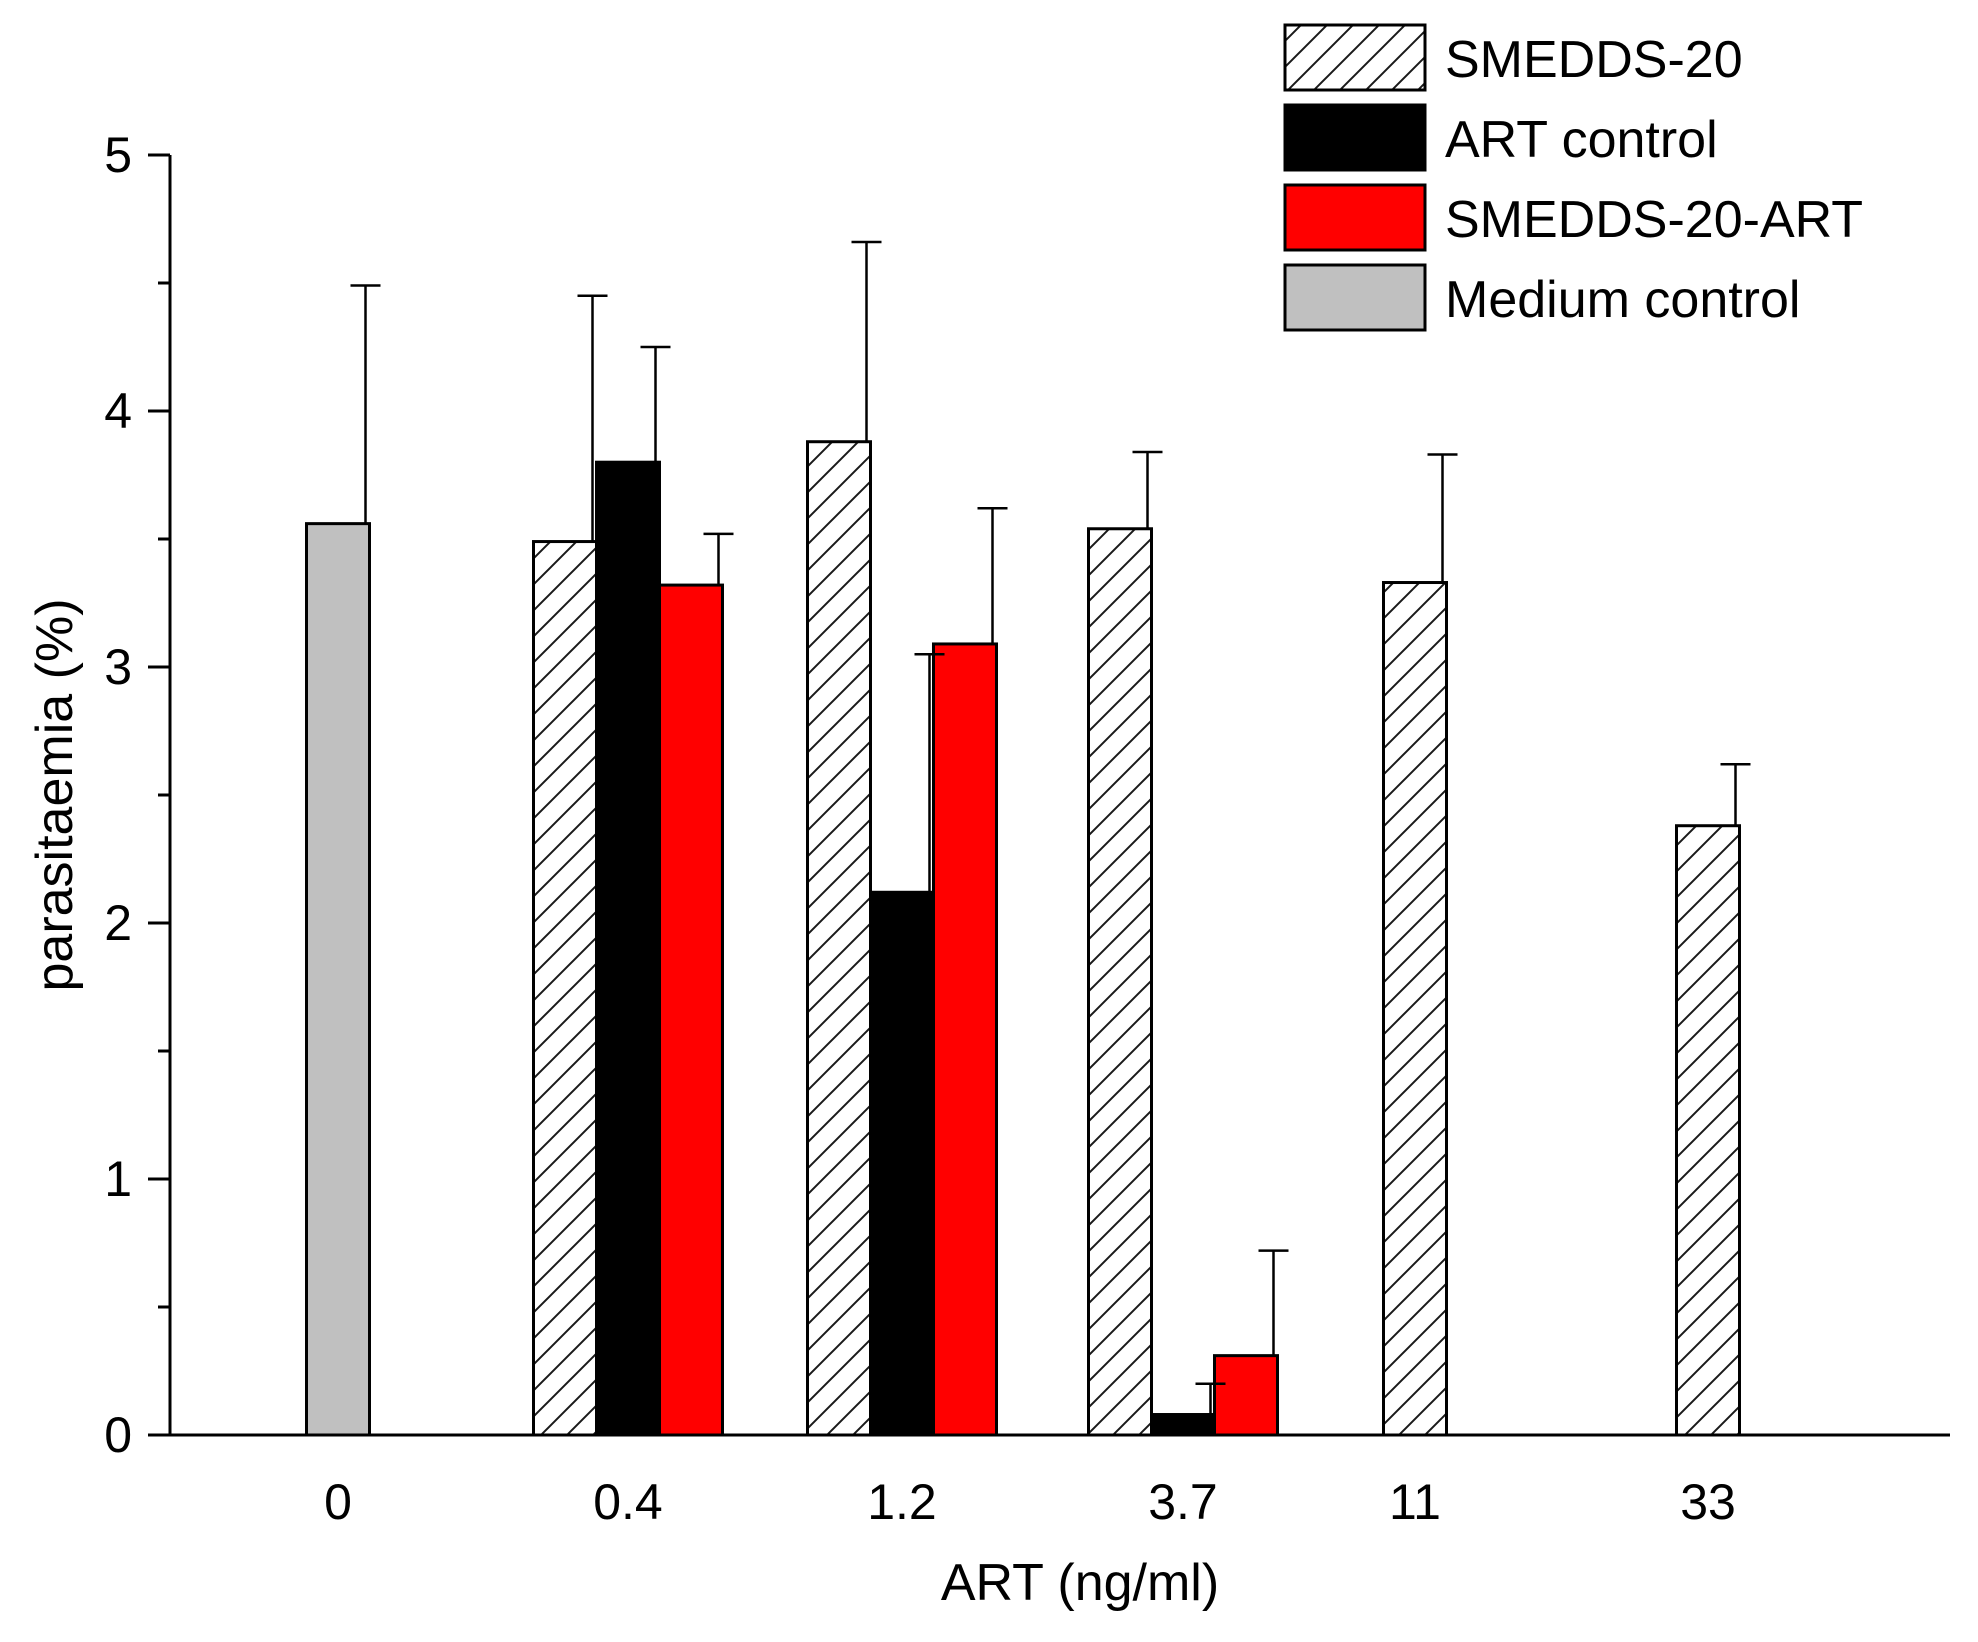 The image size is (1978, 1642). I want to click on x-tick-label: 1.2, so click(902, 1502).